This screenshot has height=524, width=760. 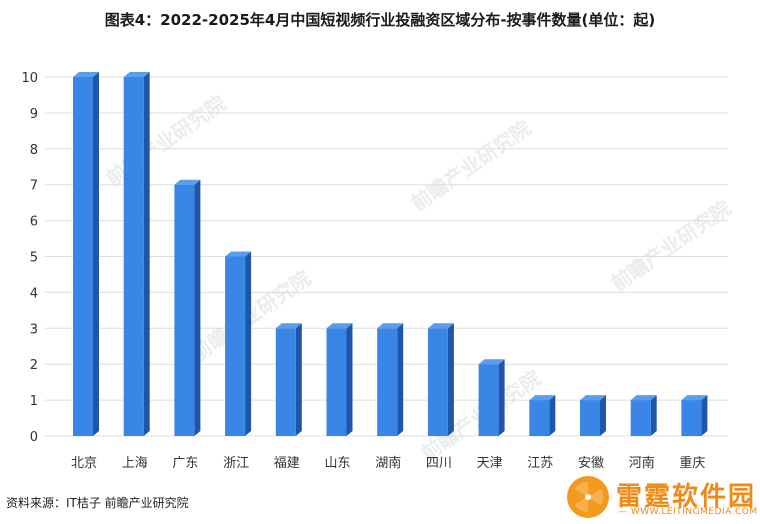 What do you see at coordinates (34, 114) in the screenshot?
I see `y-tick-label: 9` at bounding box center [34, 114].